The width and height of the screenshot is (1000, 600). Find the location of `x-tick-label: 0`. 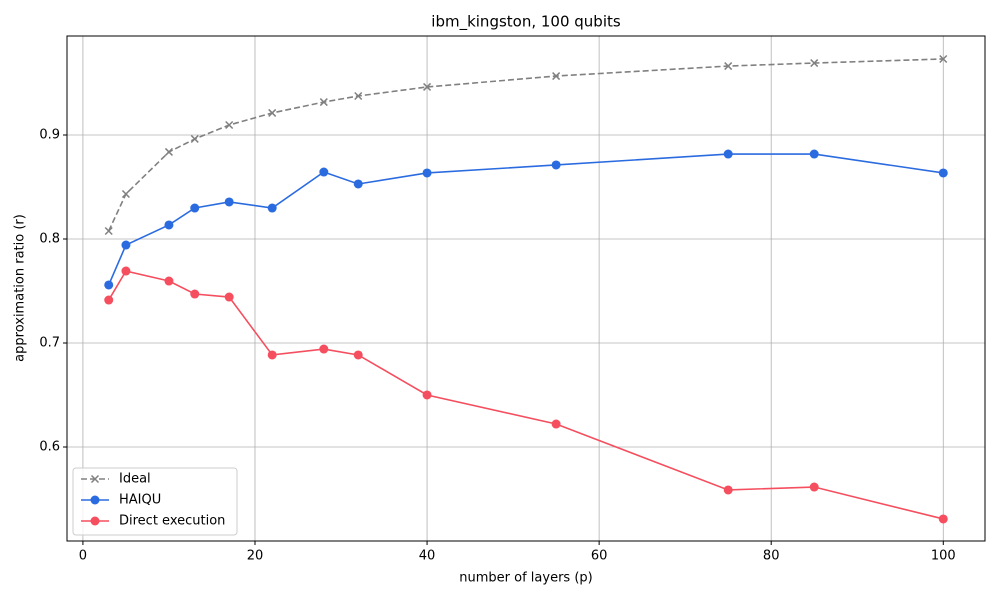

x-tick-label: 0 is located at coordinates (83, 556).